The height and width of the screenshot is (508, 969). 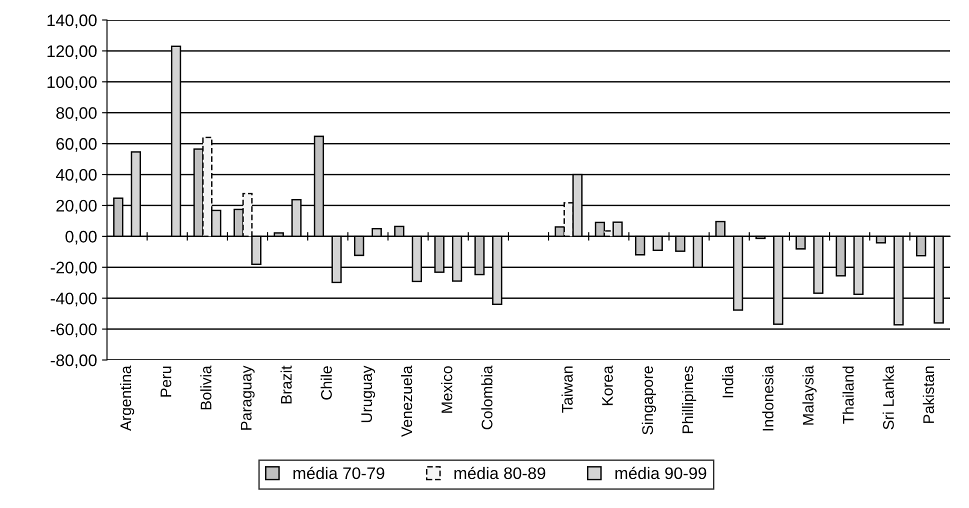 I want to click on x-tick-label: Korea, so click(x=607, y=386).